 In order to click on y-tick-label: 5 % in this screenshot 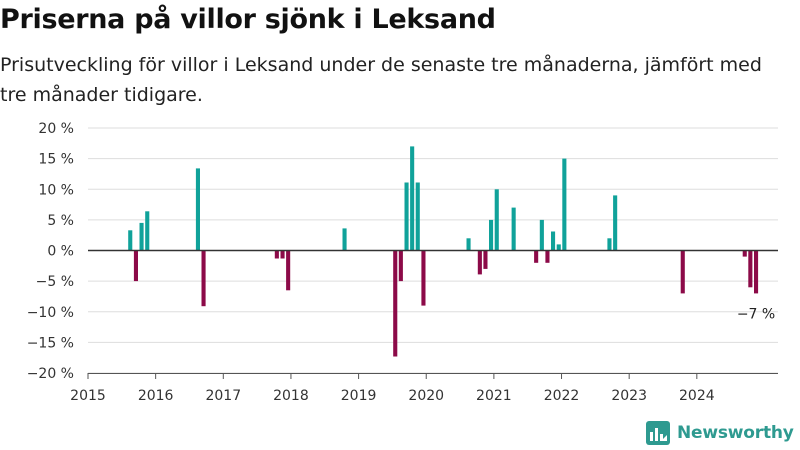, I will do `click(60, 221)`.